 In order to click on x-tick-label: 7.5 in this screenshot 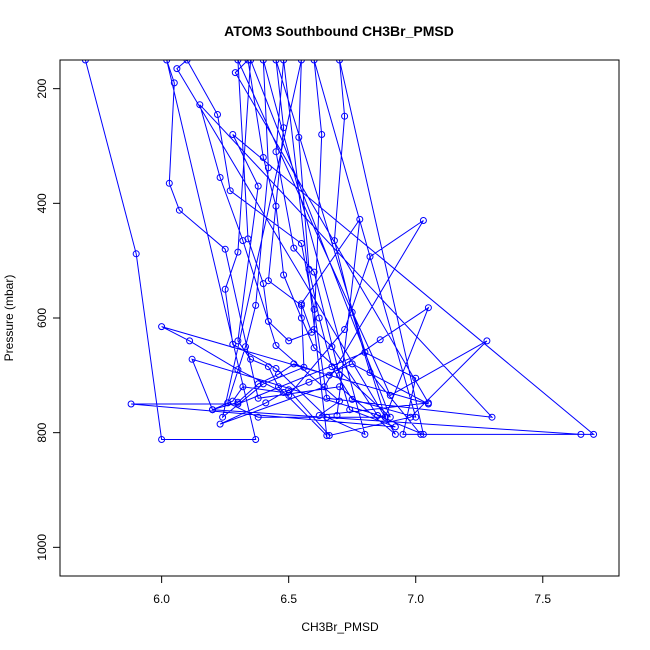, I will do `click(542, 599)`.